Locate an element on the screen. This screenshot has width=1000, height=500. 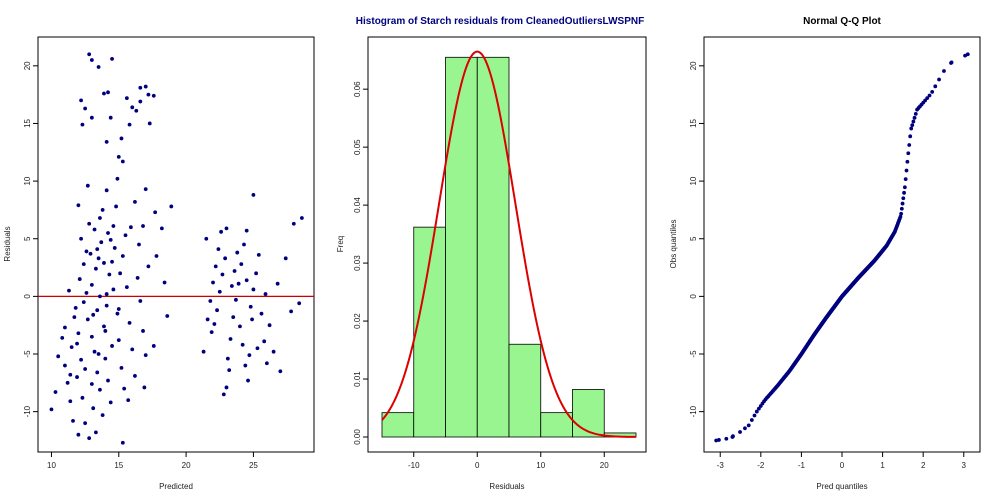
x-axis-label: Pred quantiles is located at coordinates (841, 486).